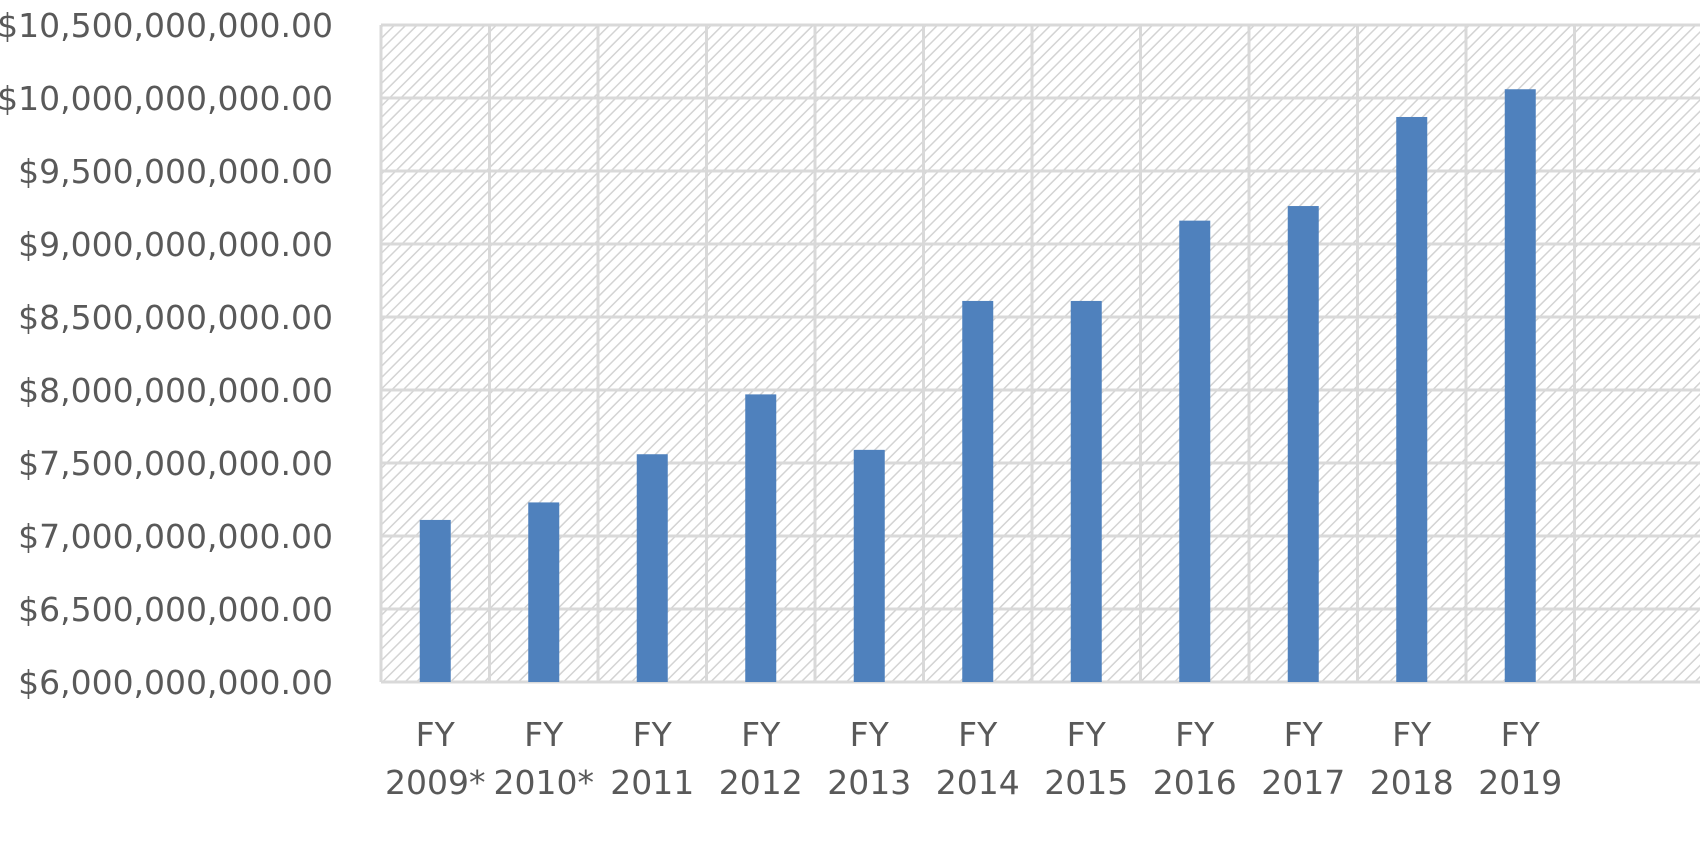  I want to click on y-tick-label: $8,500,000,000.00, so click(175, 317).